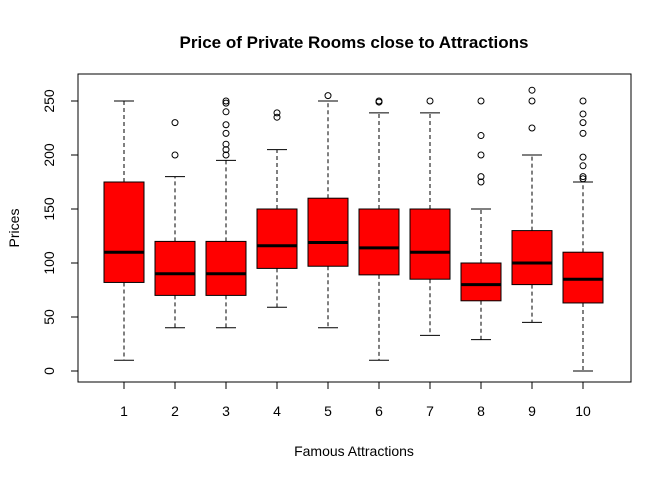 This screenshot has width=672, height=480. What do you see at coordinates (355, 400) in the screenshot?
I see `x-axis: 1 2 3 4 5 6 7 8 9 10` at bounding box center [355, 400].